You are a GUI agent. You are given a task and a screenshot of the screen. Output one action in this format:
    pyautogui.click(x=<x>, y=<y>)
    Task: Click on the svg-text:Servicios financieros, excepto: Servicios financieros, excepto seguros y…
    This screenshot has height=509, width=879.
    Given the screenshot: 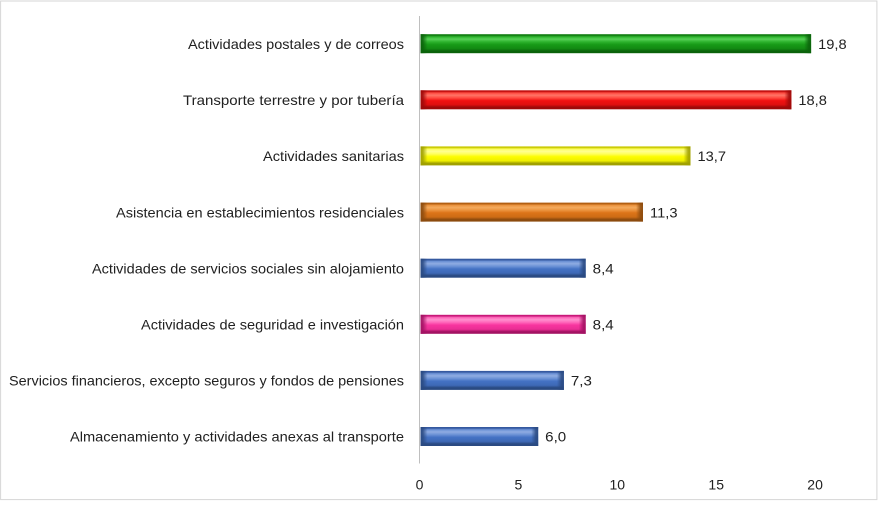 What is the action you would take?
    pyautogui.click(x=206, y=381)
    